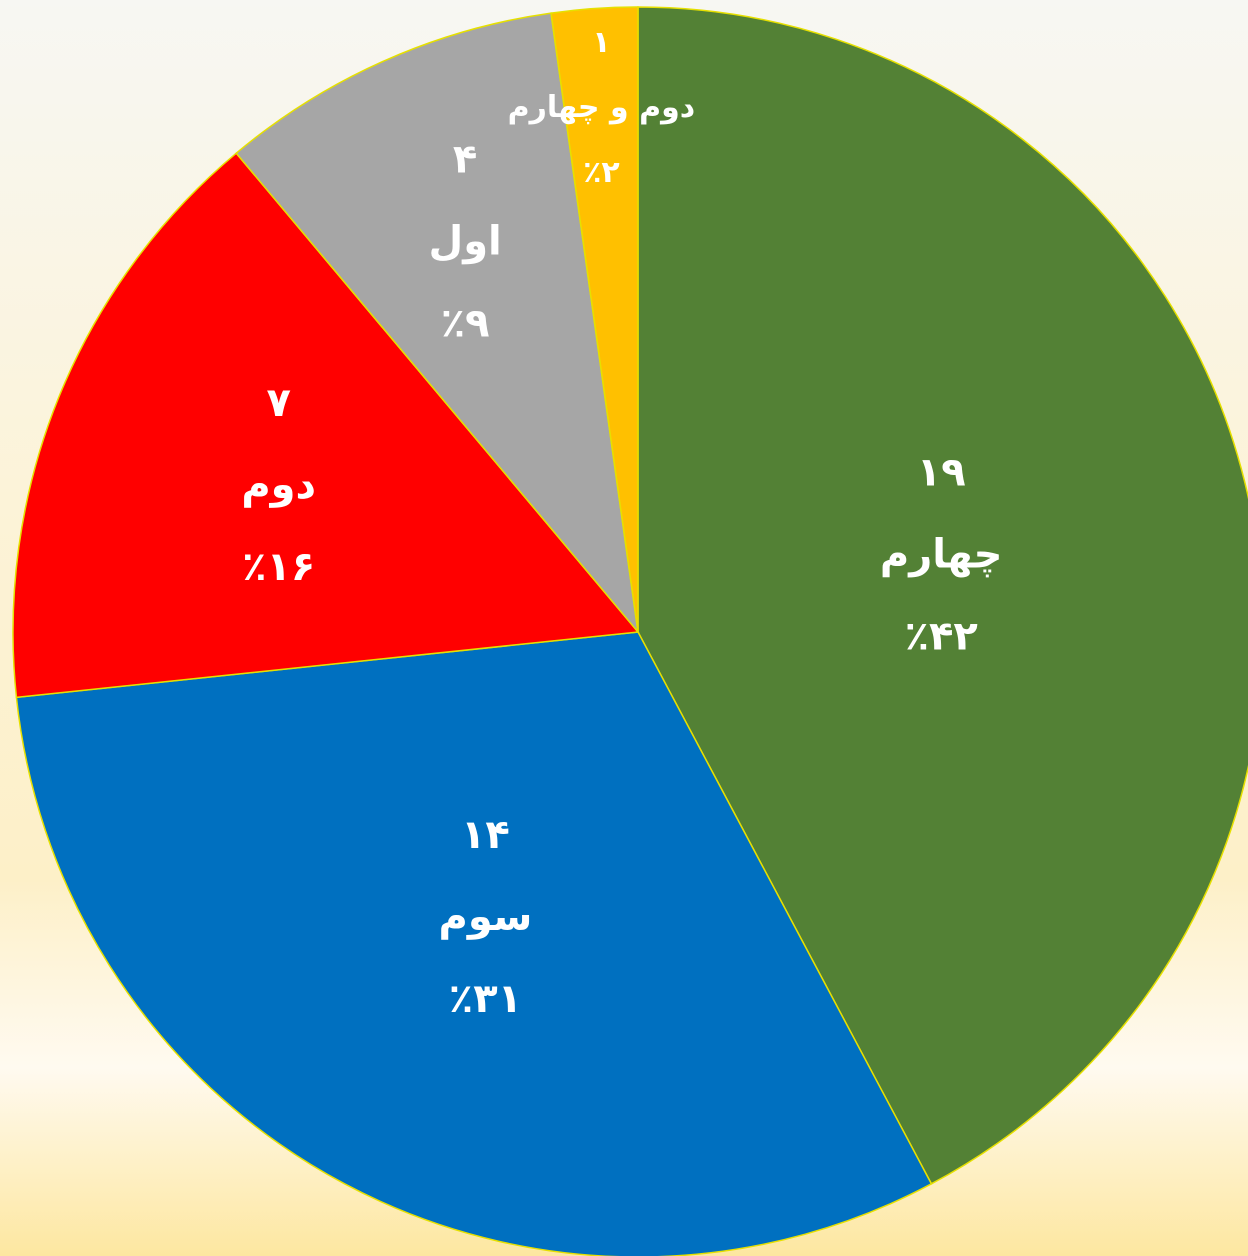 This screenshot has height=1256, width=1248. What do you see at coordinates (278, 567) in the screenshot?
I see `percent-label: ٪۱۶` at bounding box center [278, 567].